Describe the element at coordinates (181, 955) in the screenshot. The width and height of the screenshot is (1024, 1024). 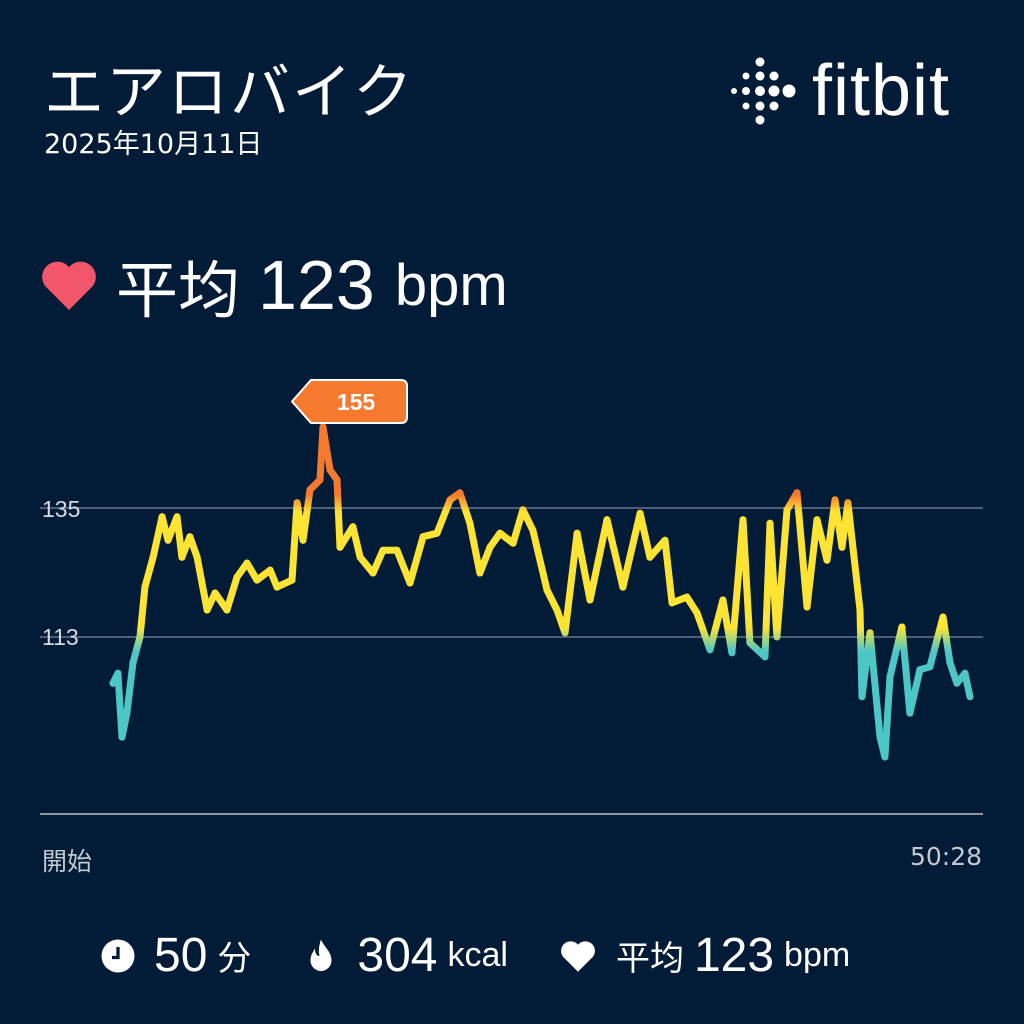
I see `duration-value: 50` at that location.